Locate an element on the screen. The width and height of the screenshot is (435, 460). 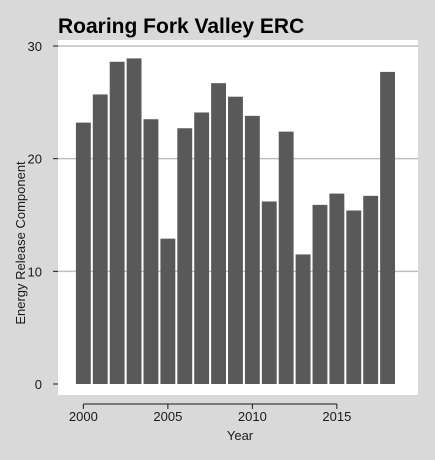
bar-2005 is located at coordinates (168, 311).